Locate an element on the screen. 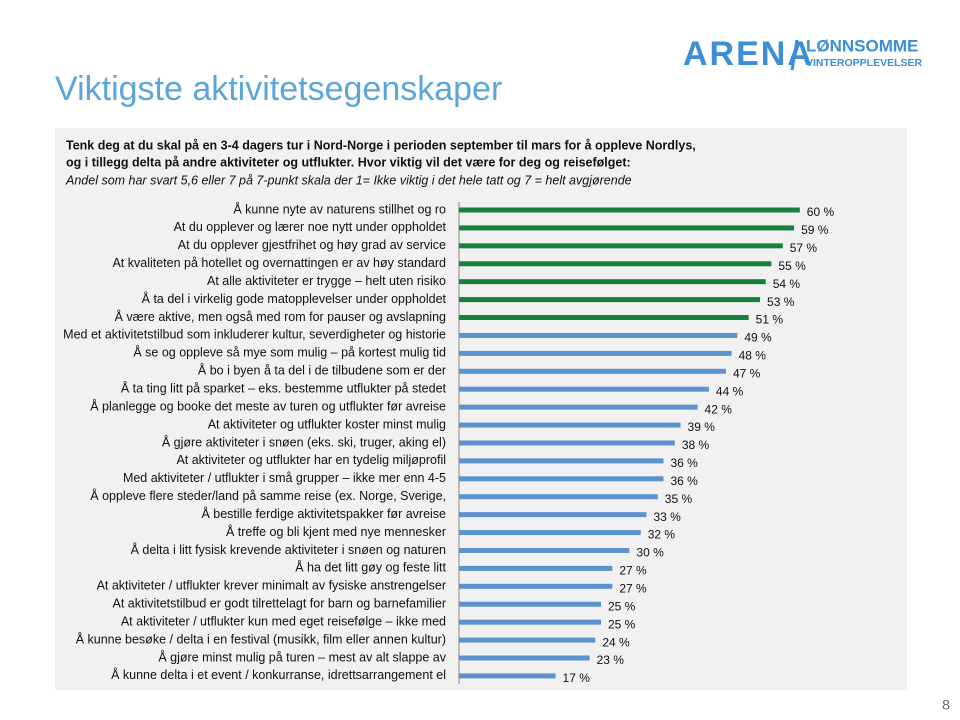 Image resolution: width=960 pixels, height=720 pixels. value-label: 47 % is located at coordinates (747, 373).